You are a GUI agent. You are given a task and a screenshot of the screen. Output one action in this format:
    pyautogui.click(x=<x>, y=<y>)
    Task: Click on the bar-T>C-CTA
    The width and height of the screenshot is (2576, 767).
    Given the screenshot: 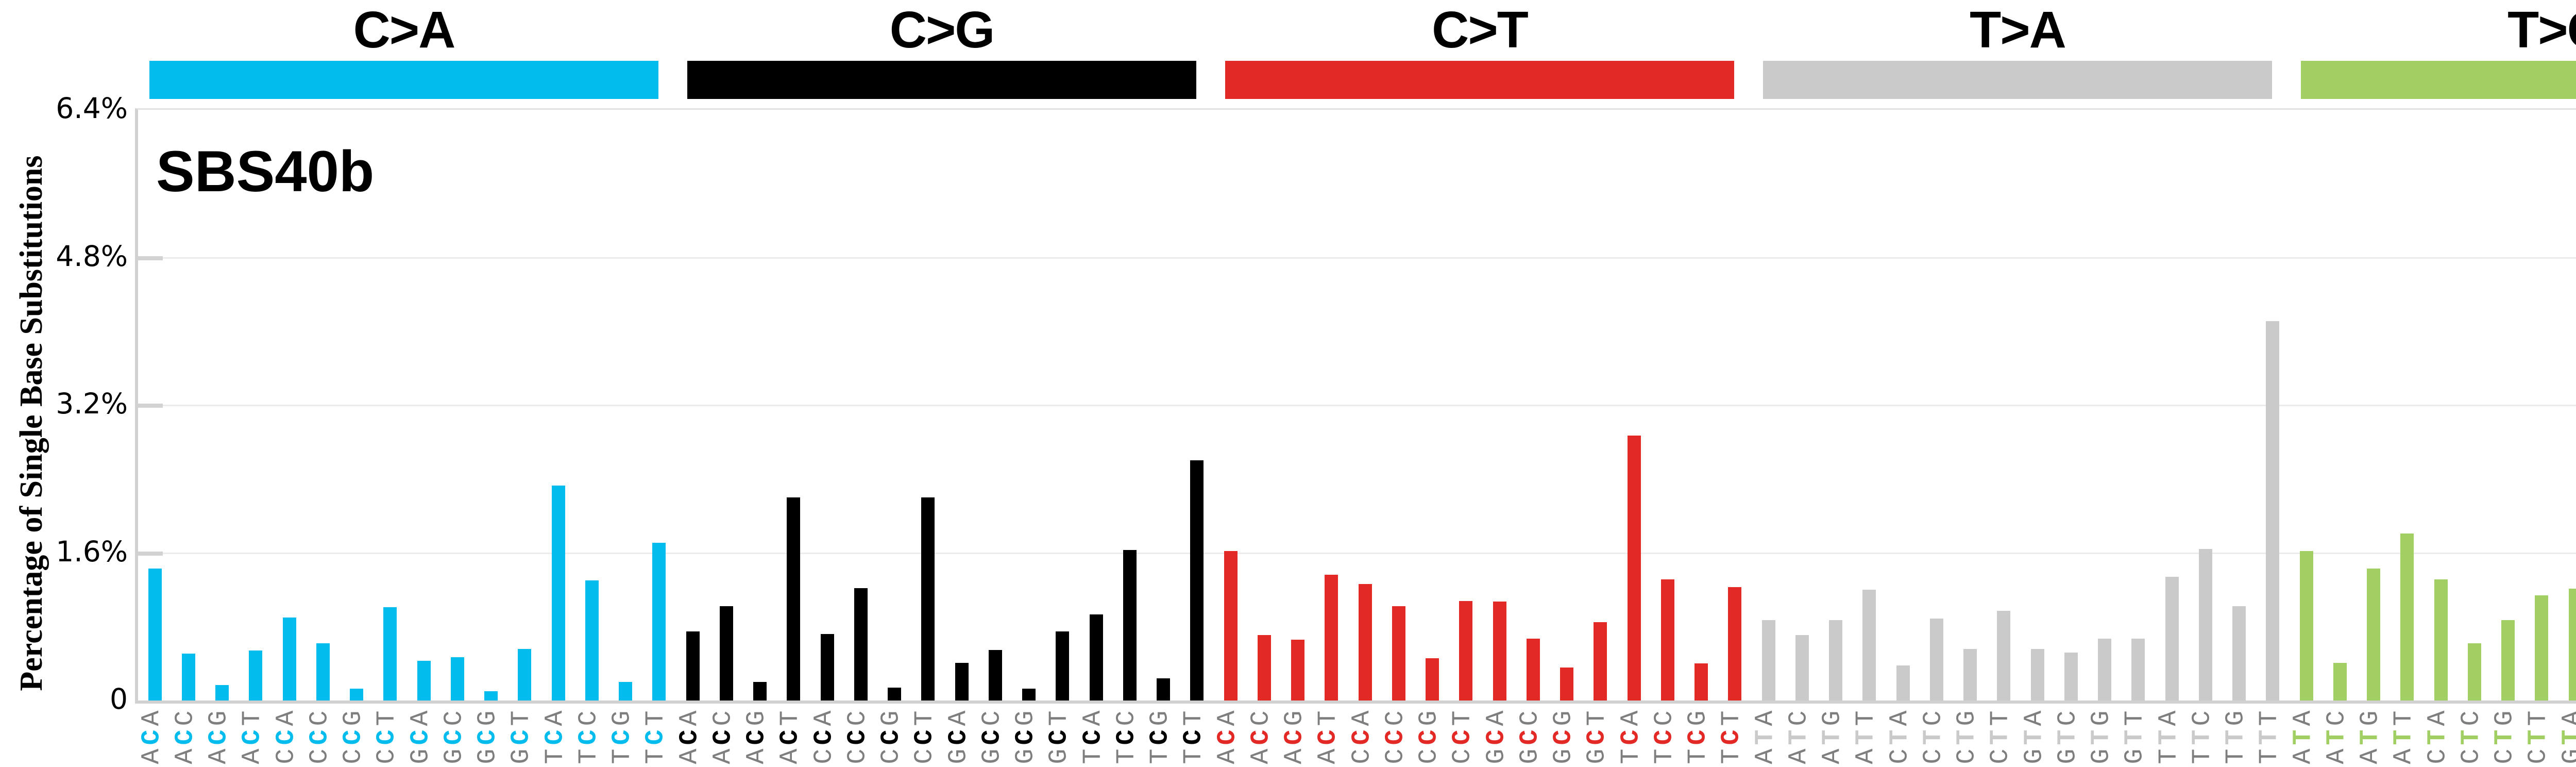 What is the action you would take?
    pyautogui.click(x=2441, y=640)
    